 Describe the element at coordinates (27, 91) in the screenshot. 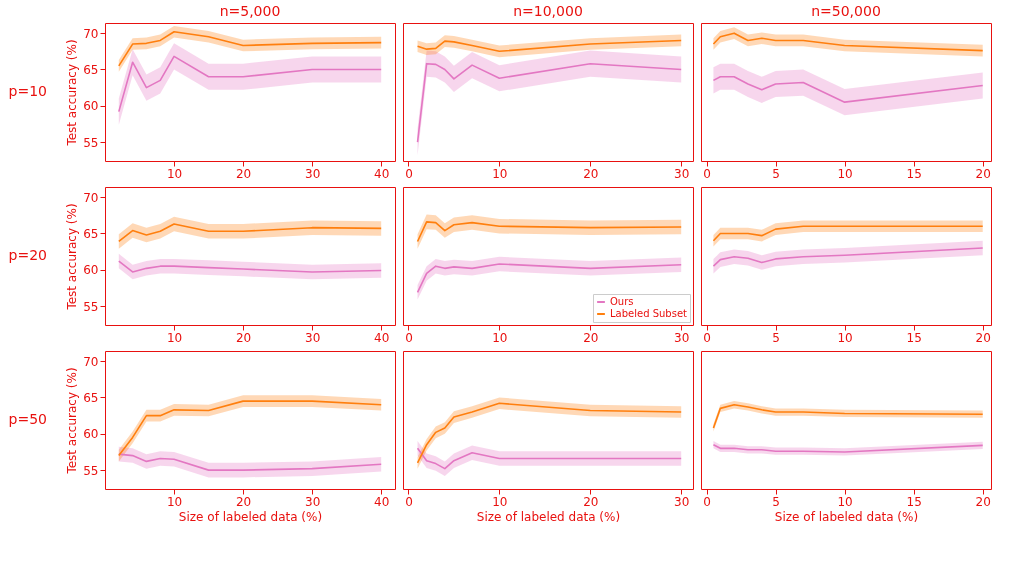

I see `text: p=10` at that location.